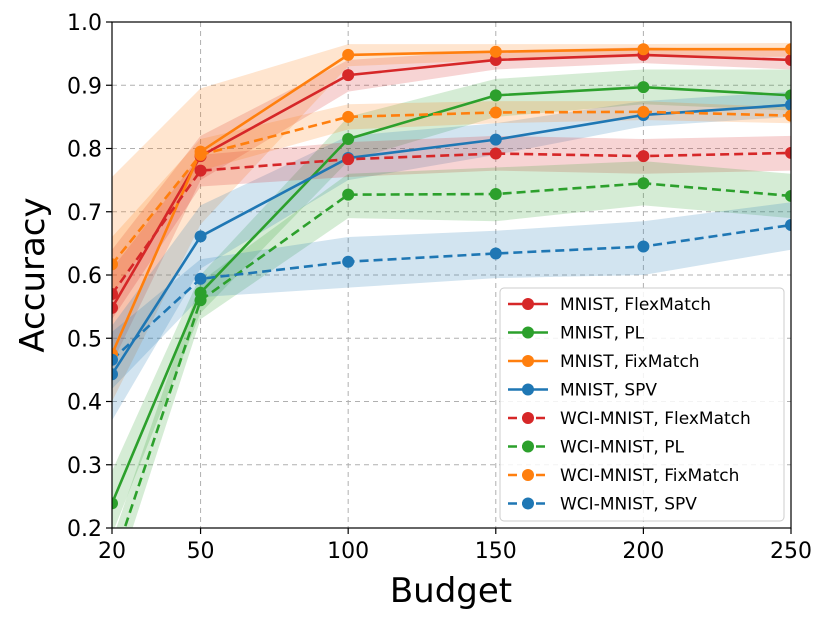 This screenshot has width=830, height=625. What do you see at coordinates (496, 551) in the screenshot?
I see `x-tick-label: 150` at bounding box center [496, 551].